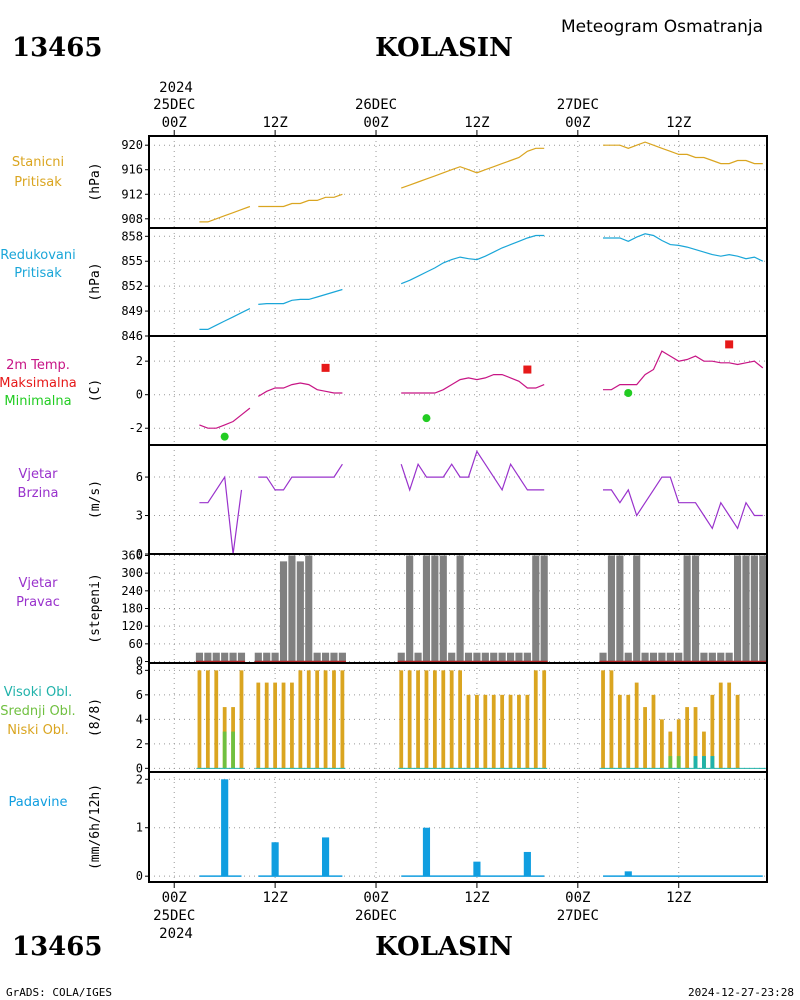 This screenshot has width=800, height=1000. I want to click on plot-area-reduced_pressure, so click(481, 281).